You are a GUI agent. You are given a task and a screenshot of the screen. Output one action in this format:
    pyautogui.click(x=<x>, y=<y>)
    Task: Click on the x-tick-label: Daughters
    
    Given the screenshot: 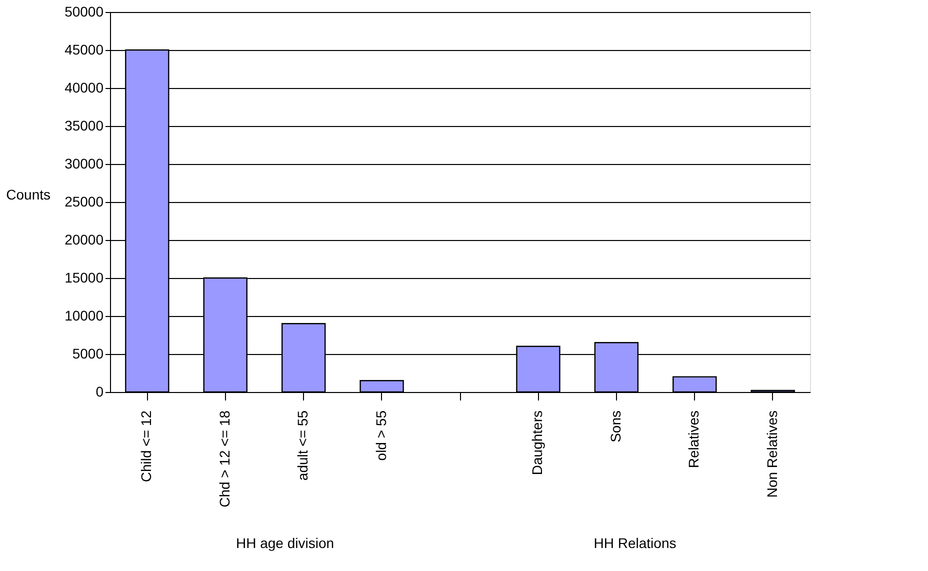 What is the action you would take?
    pyautogui.click(x=537, y=443)
    